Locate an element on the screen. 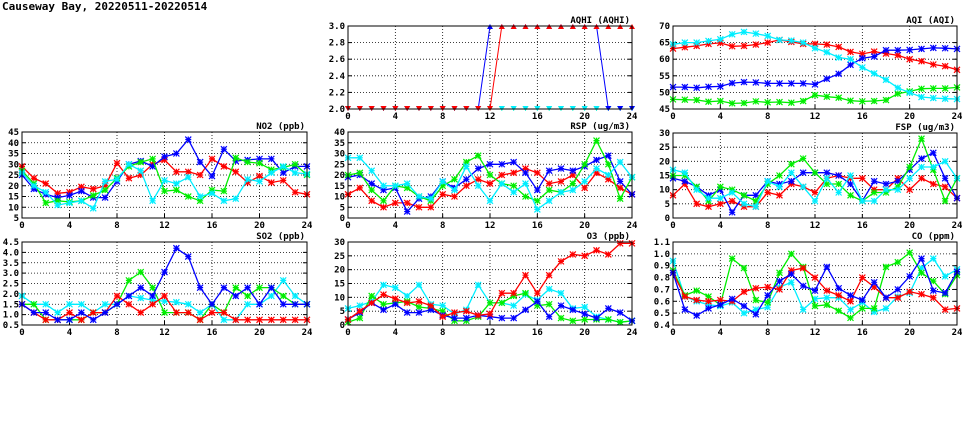 The height and width of the screenshot is (447, 975). y-tick-label: 25 is located at coordinates (339, 165).